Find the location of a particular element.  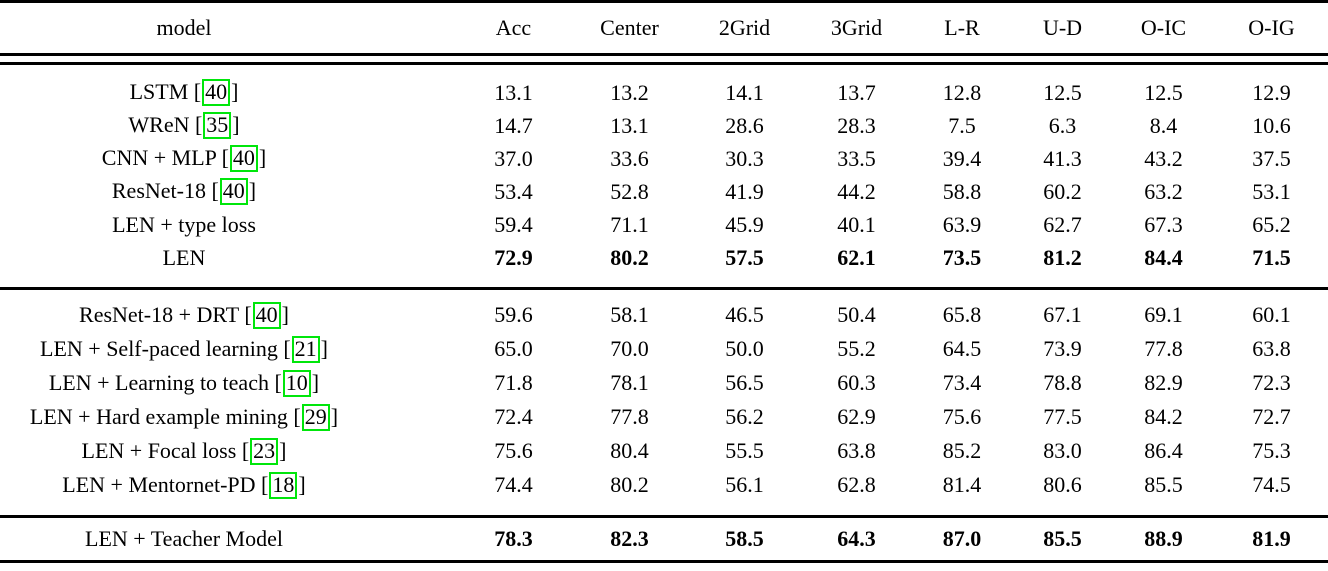

model-label: LEN is located at coordinates (184, 257).